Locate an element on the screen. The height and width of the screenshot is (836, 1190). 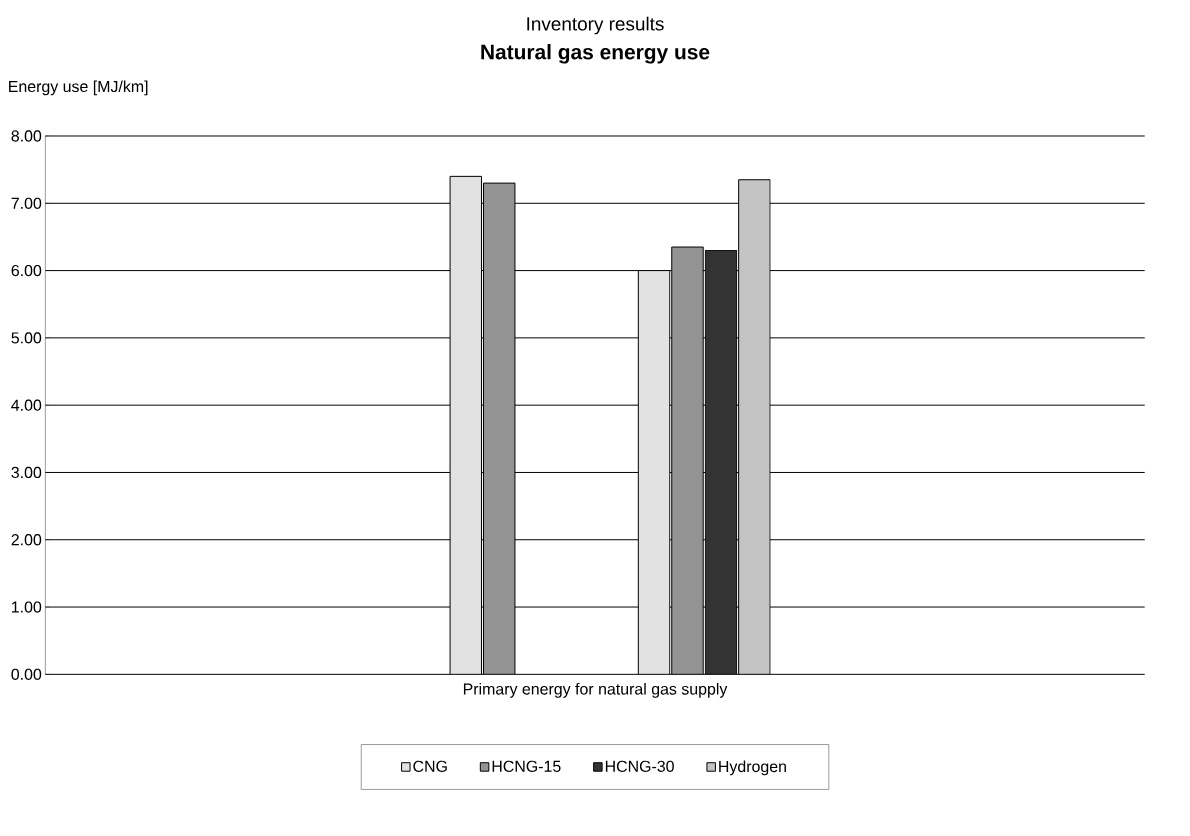
y-tick-label: 4.00 is located at coordinates (26, 405).